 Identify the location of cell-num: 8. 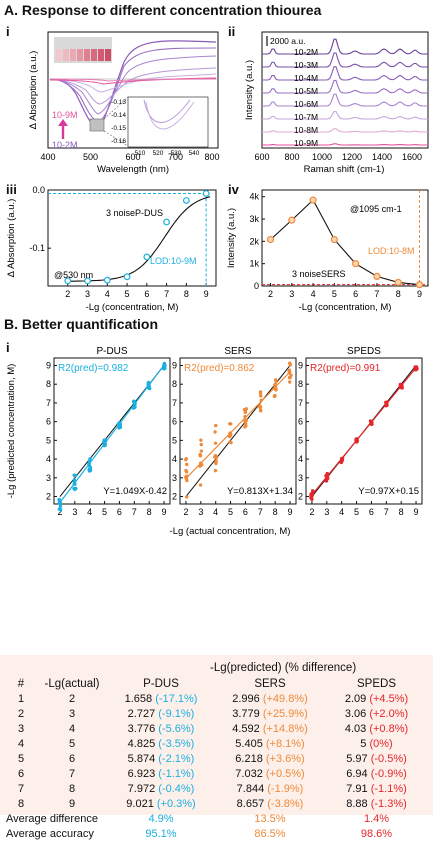
(21, 803).